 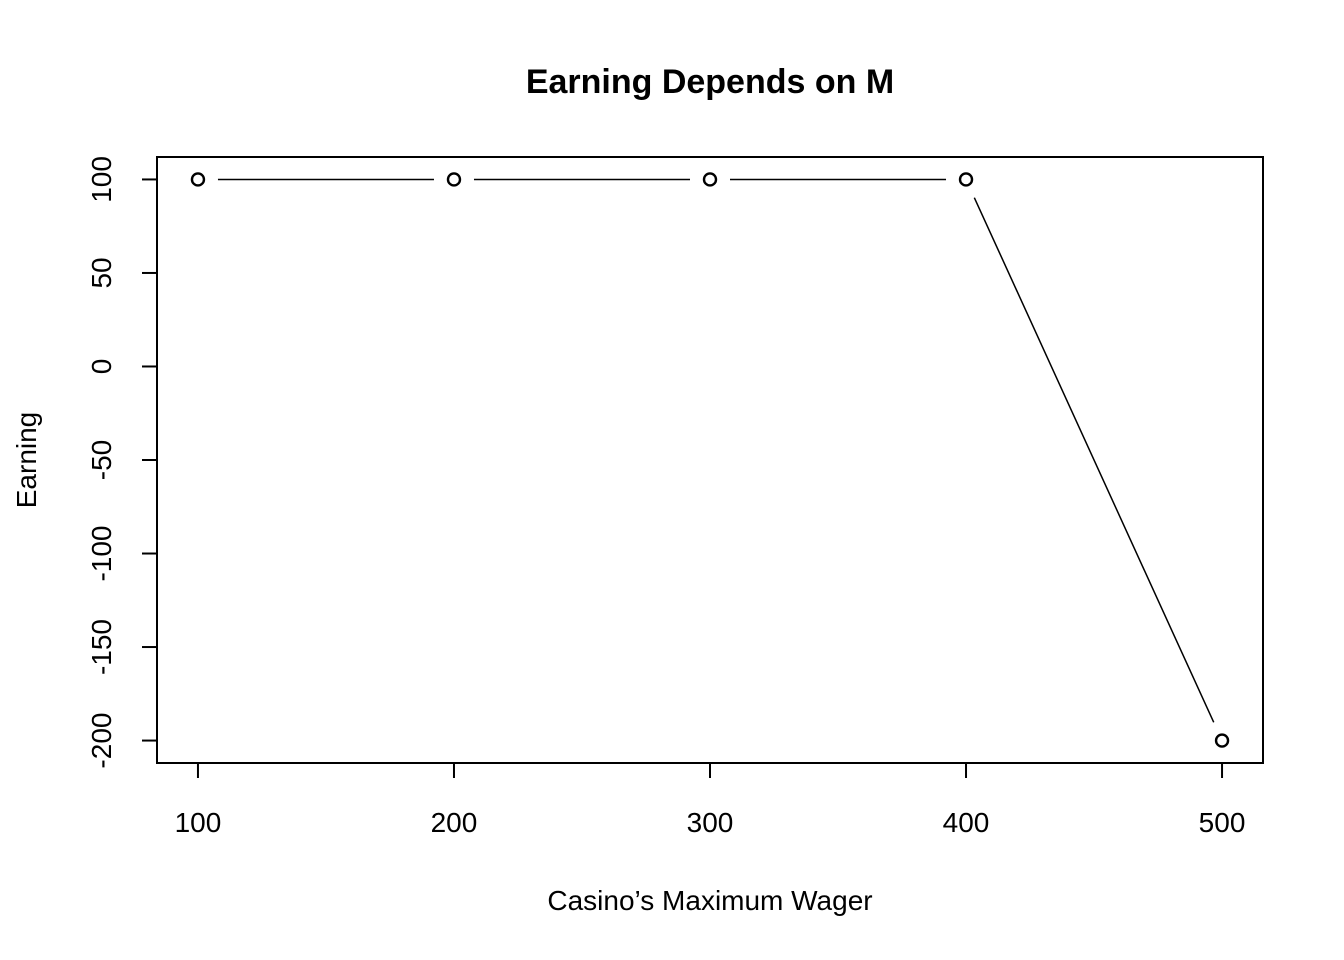 I want to click on y-tick-label: -200, so click(x=101, y=741).